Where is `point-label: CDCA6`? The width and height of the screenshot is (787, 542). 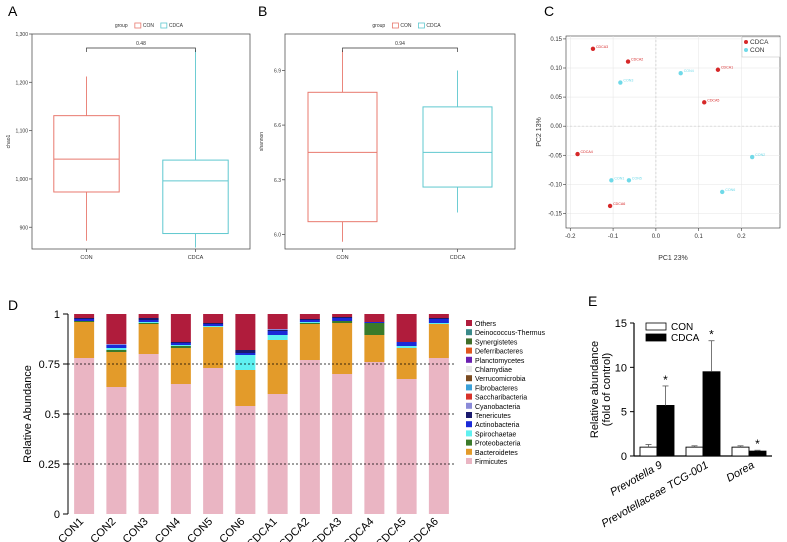 point-label: CDCA6 is located at coordinates (619, 204).